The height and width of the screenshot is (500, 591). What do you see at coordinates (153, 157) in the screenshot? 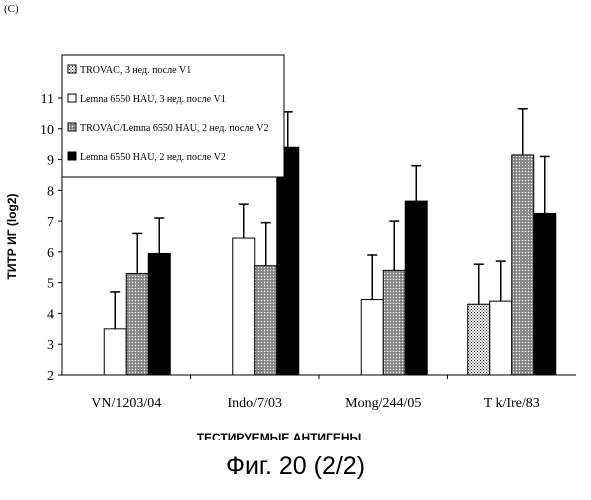
I see `legend-entry: Lemna 6550 HAU, 2 нед. после V2` at bounding box center [153, 157].